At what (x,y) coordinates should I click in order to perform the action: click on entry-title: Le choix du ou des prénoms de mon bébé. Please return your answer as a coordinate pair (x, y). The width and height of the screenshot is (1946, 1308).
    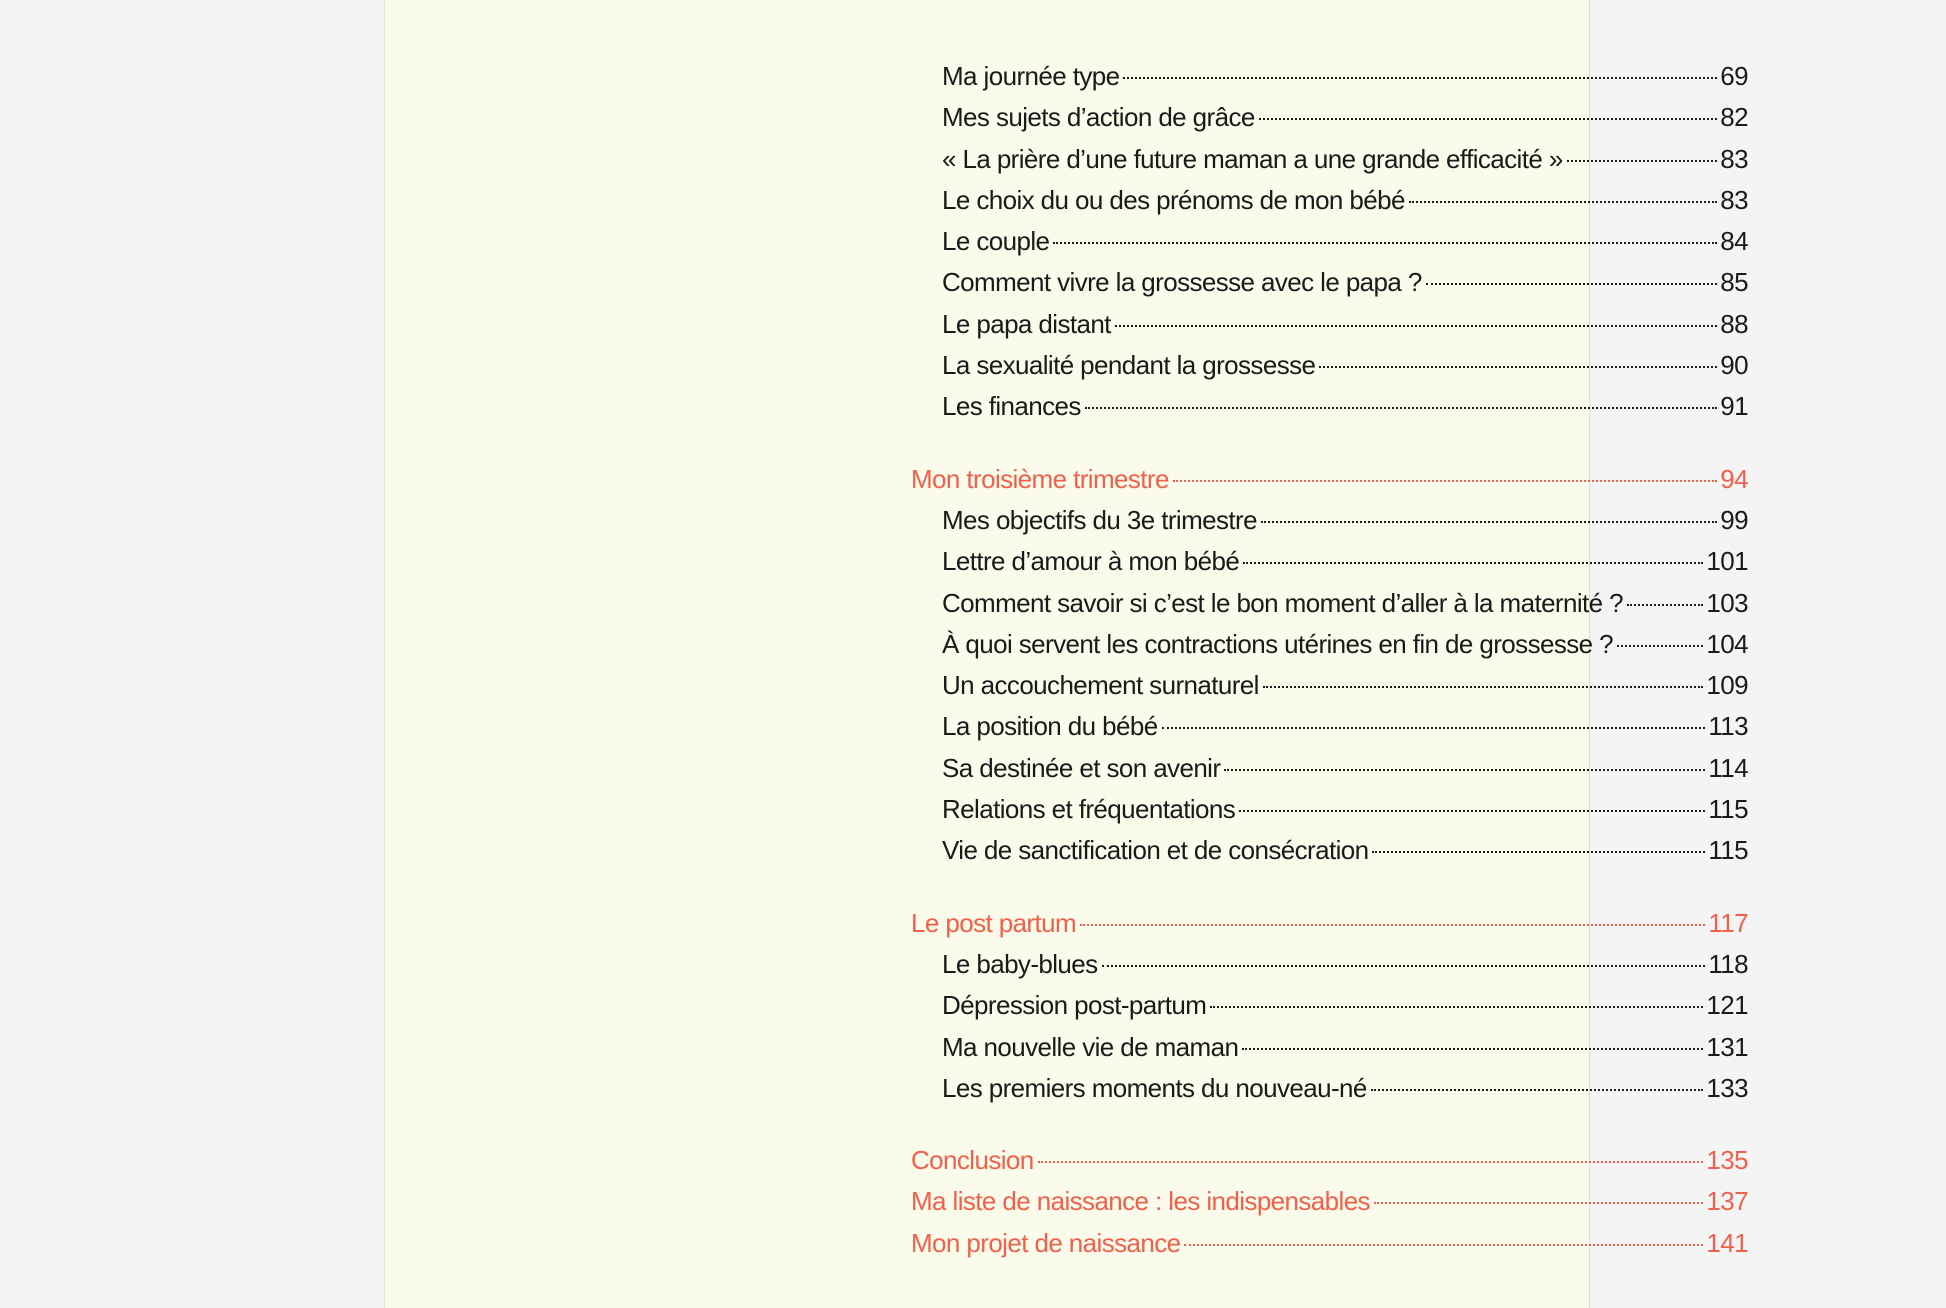
    Looking at the image, I should click on (1173, 199).